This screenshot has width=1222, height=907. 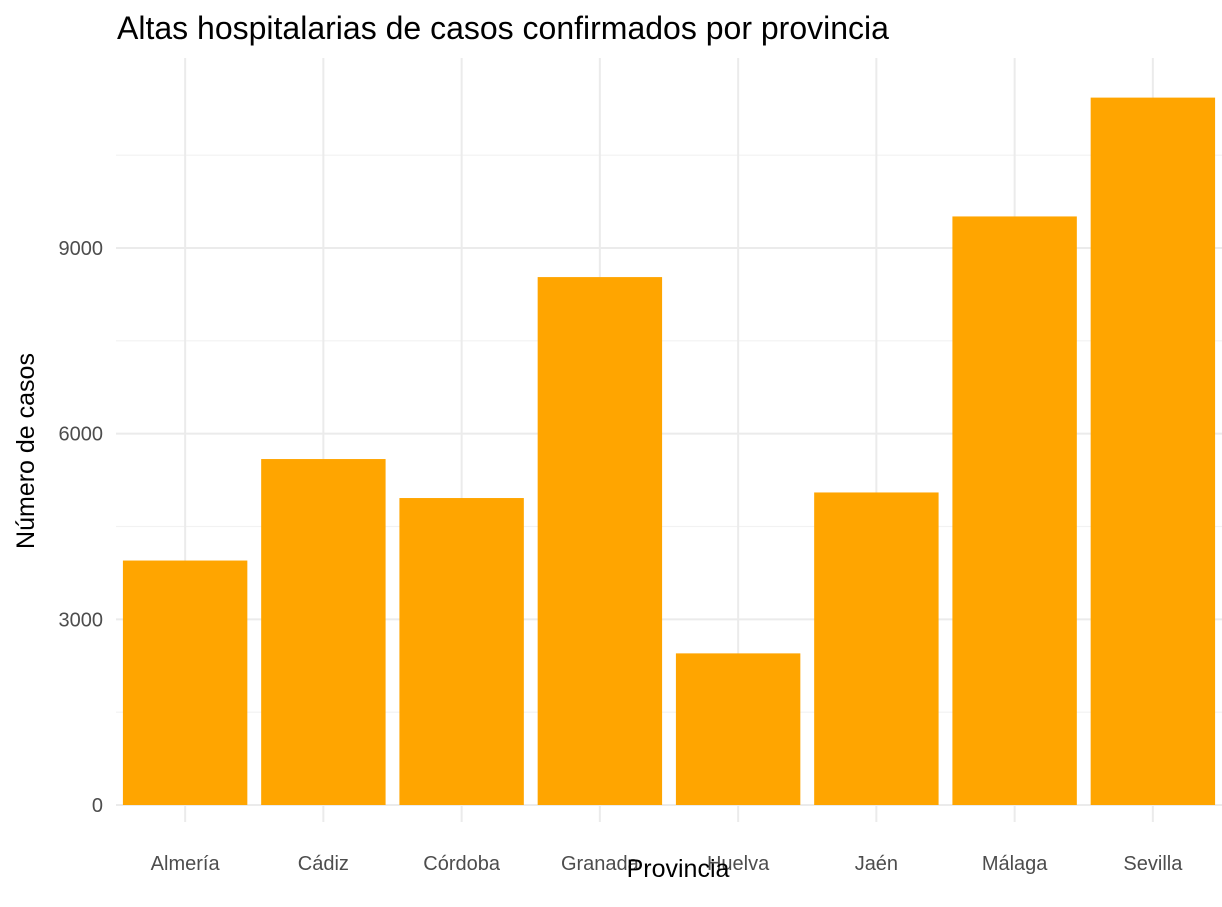 I want to click on y-axis-title: Número de casos, so click(x=26, y=451).